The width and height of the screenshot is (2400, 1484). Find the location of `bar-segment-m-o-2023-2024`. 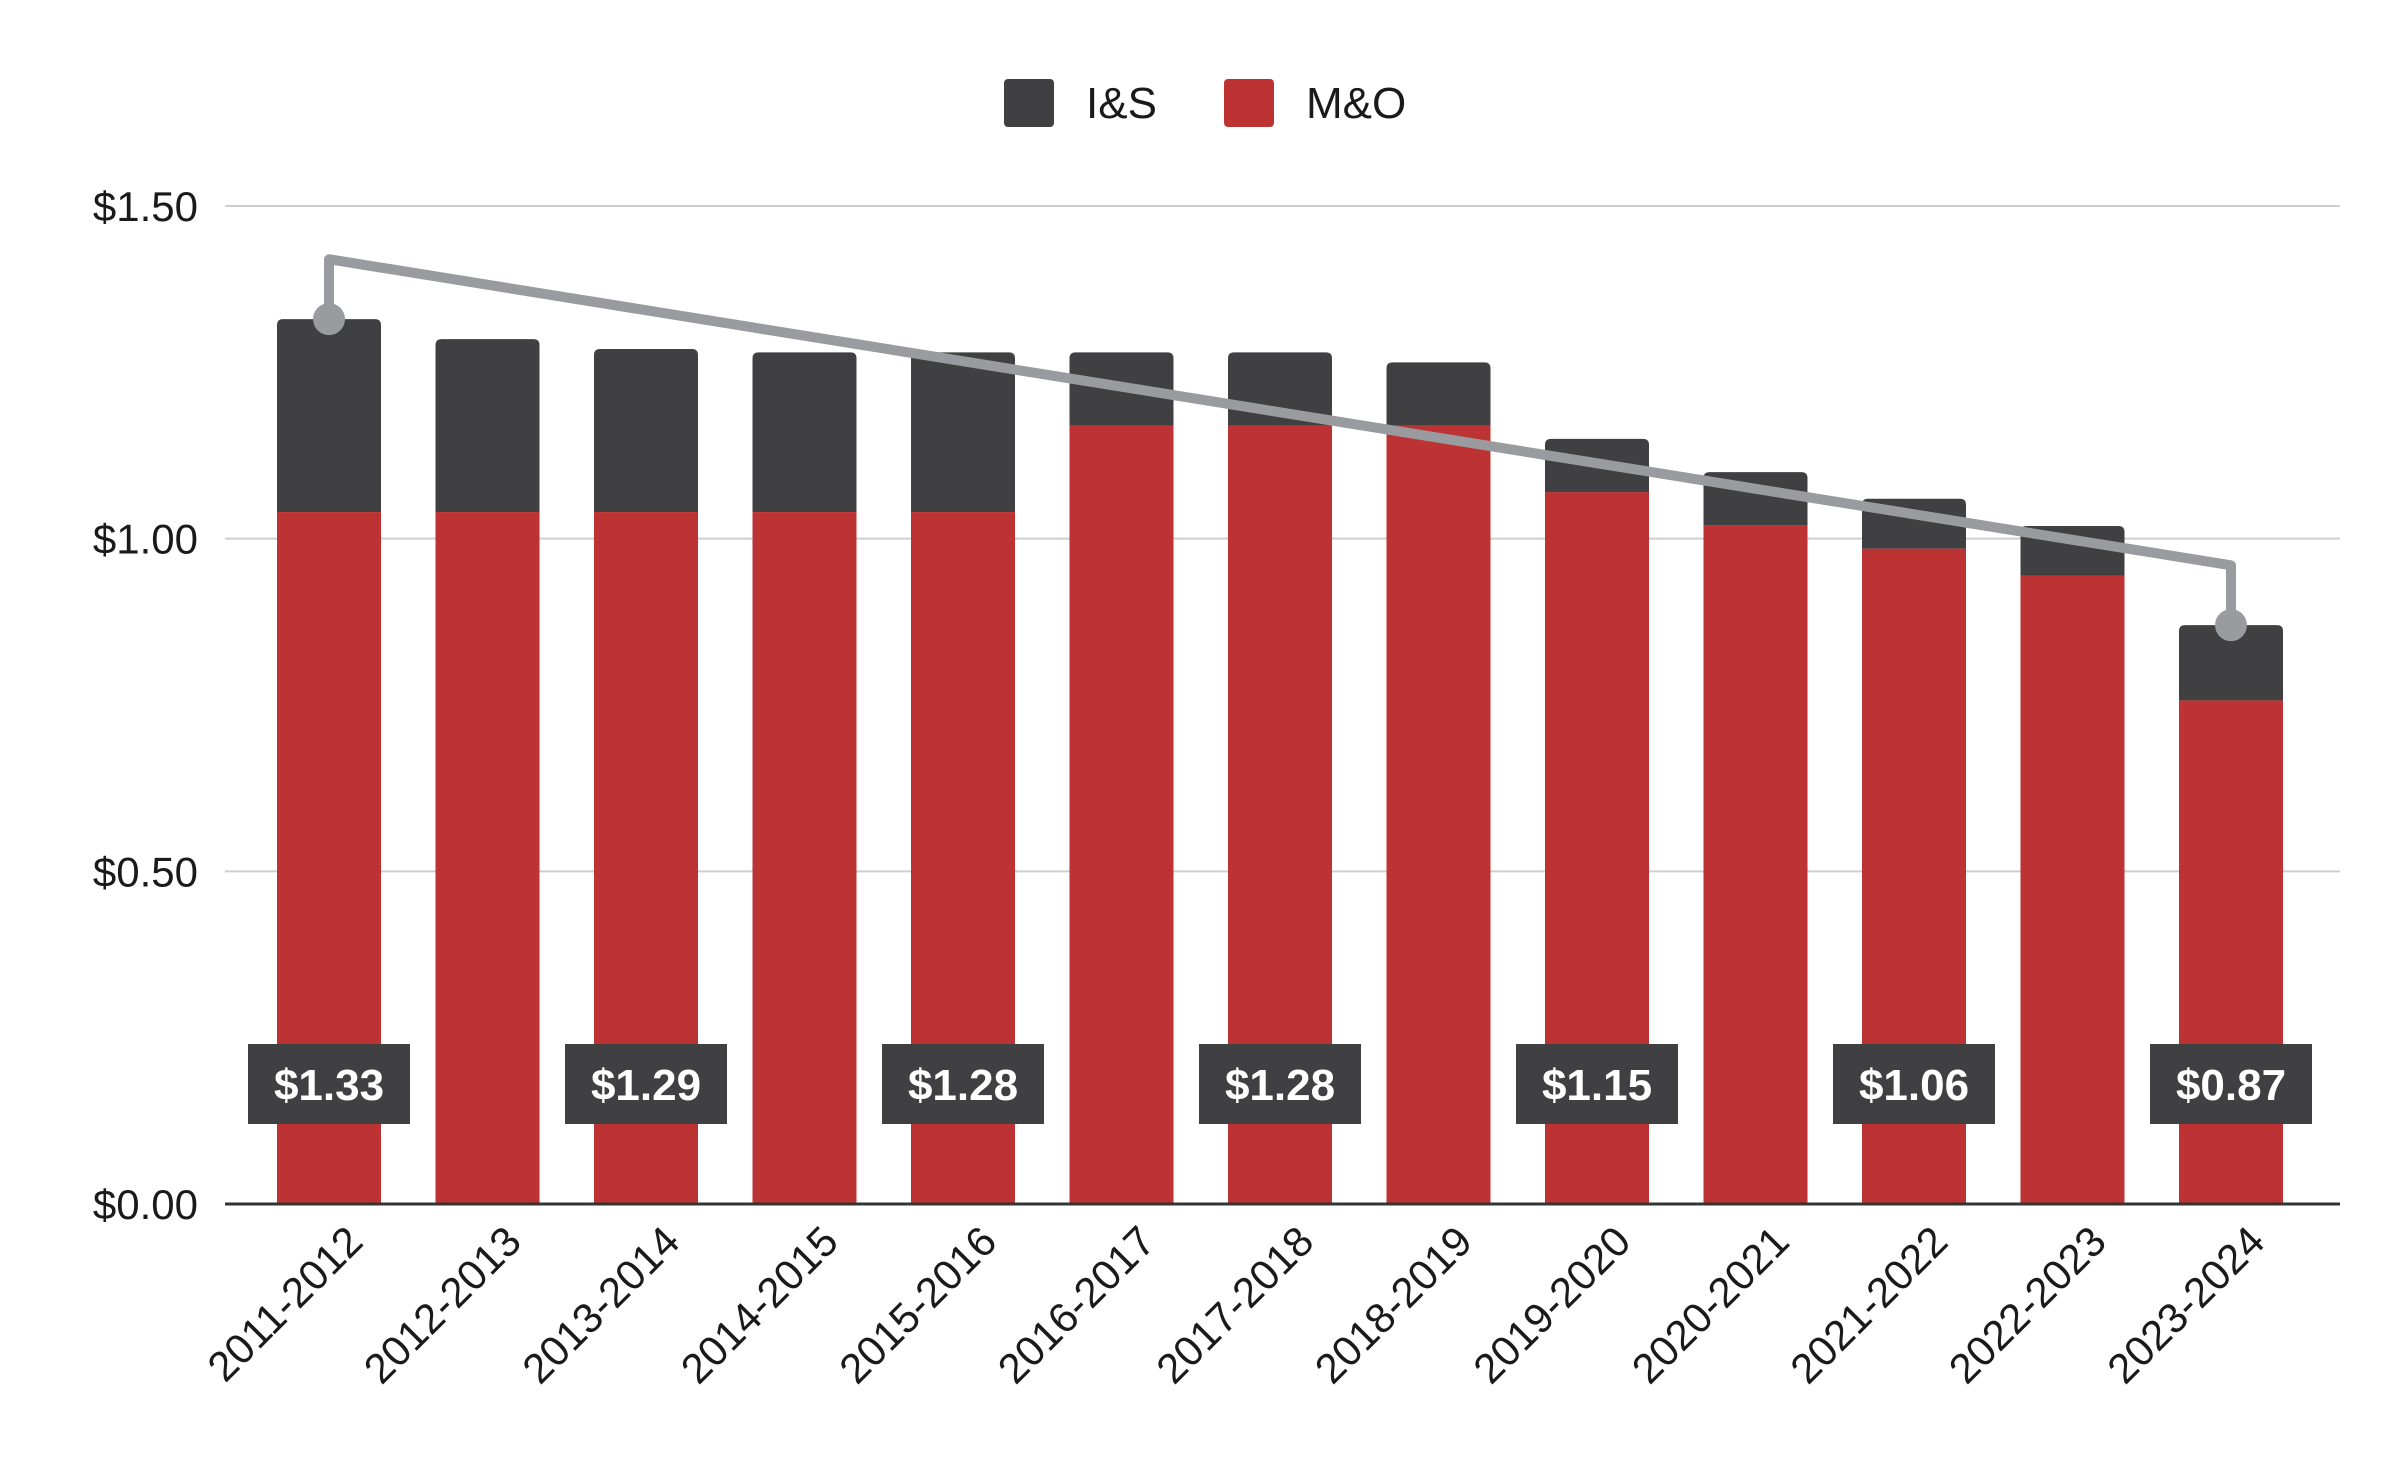

bar-segment-m-o-2023-2024 is located at coordinates (2231, 952).